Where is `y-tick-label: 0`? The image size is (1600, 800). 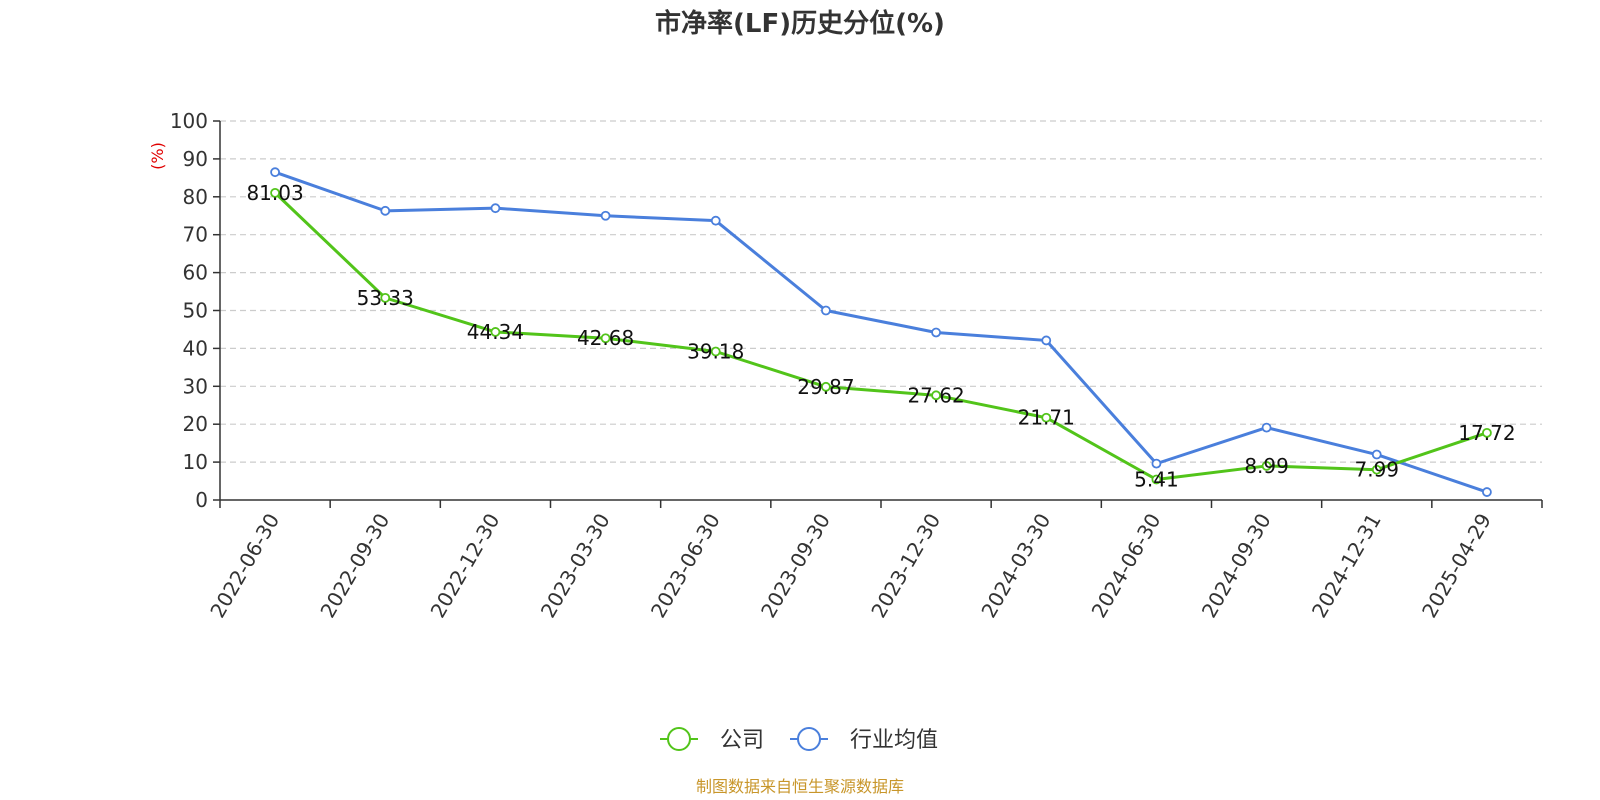 y-tick-label: 0 is located at coordinates (201, 500).